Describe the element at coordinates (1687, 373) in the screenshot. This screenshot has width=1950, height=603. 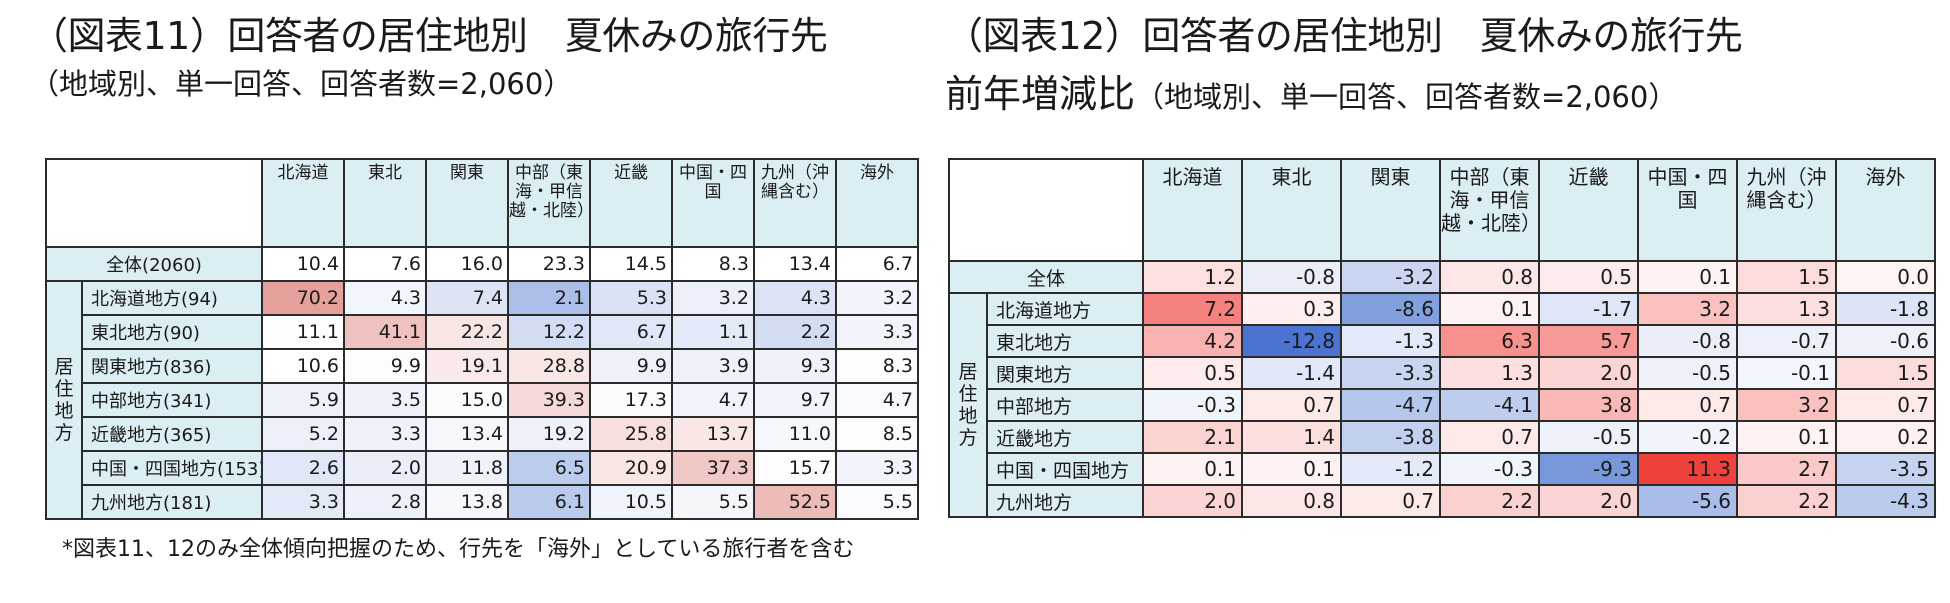
I see `figure12-value-cell: -0.5` at that location.